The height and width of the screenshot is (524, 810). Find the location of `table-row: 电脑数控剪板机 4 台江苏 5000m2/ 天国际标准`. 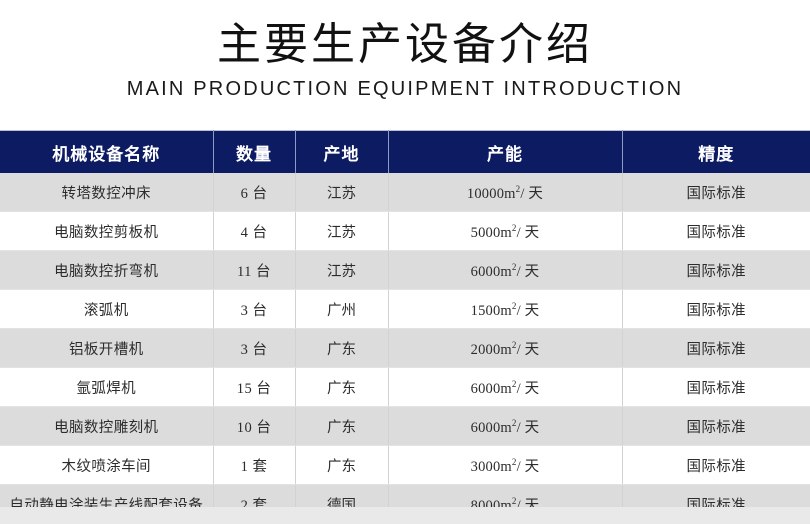

table-row: 电脑数控剪板机 4 台江苏 5000m2/ 天国际标准 is located at coordinates (405, 231).